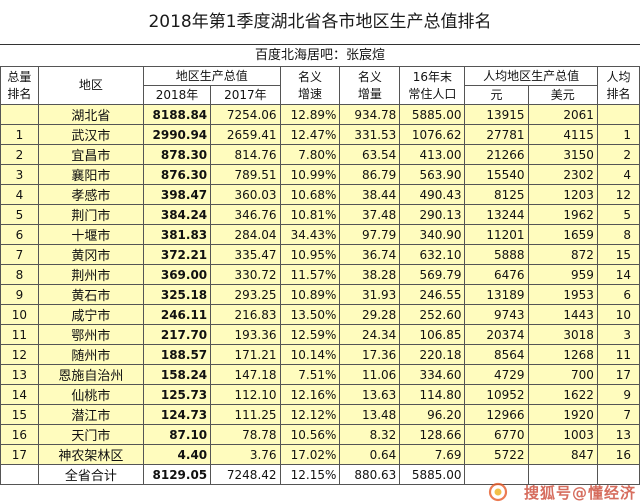  What do you see at coordinates (562, 354) in the screenshot?
I see `cell-per-capita-usd: 1268` at bounding box center [562, 354].